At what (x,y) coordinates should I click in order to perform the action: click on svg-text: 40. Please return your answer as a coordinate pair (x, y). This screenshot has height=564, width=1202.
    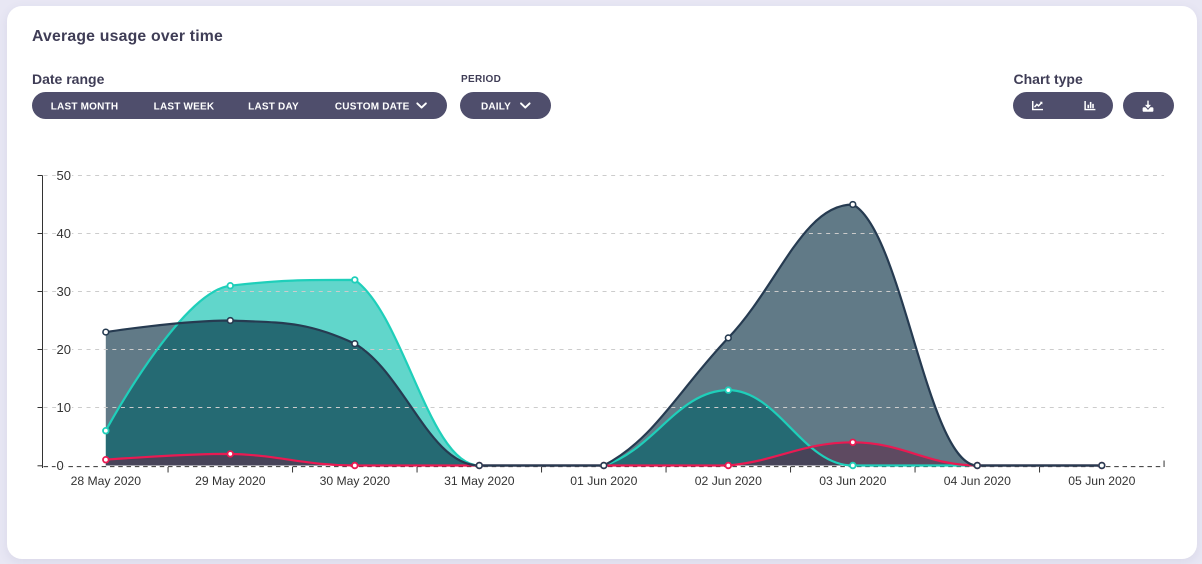
    Looking at the image, I should click on (64, 233).